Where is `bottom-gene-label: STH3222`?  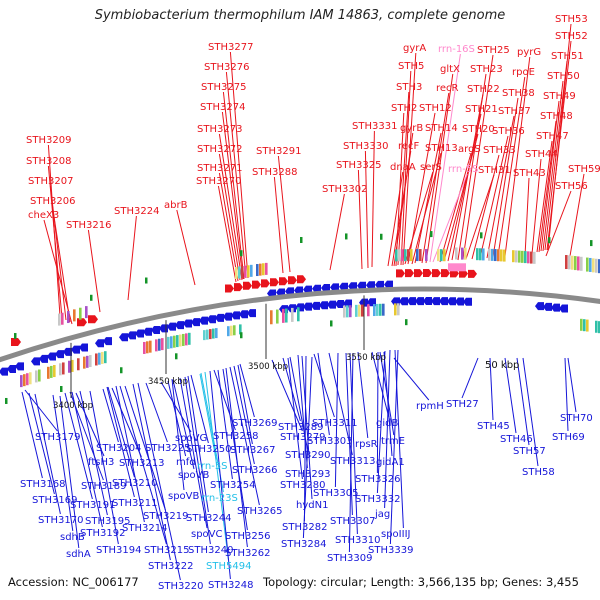 bottom-gene-label: STH3222 is located at coordinates (170, 566).